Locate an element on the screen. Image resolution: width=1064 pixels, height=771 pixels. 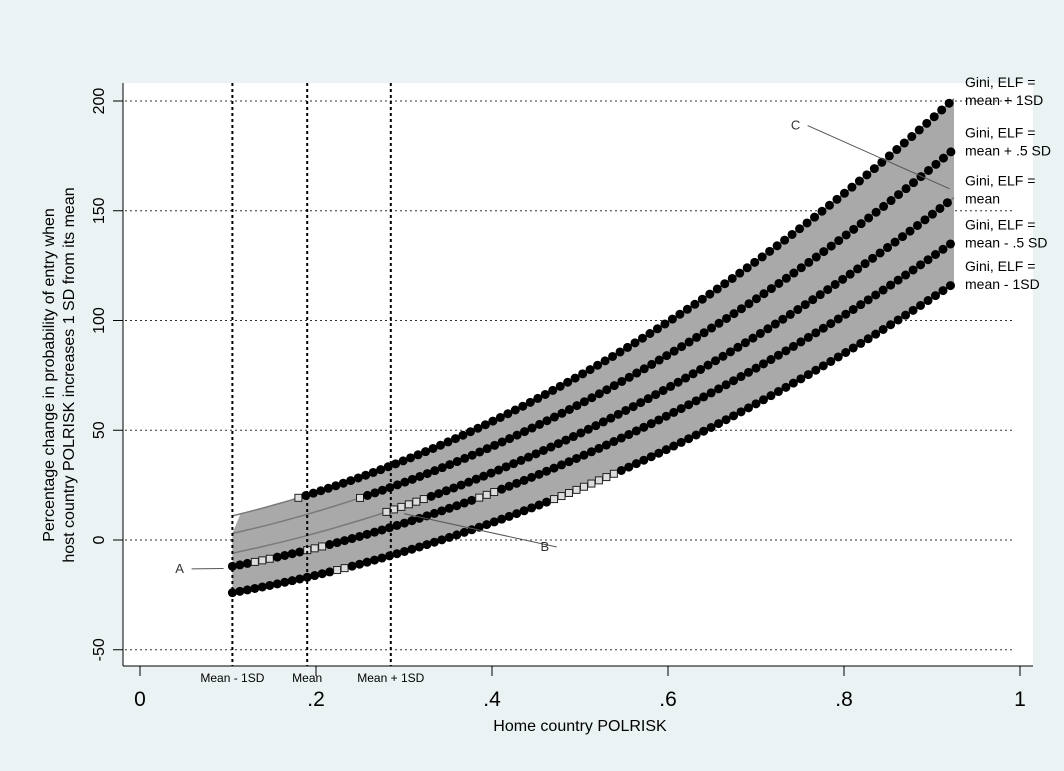
series-label-1: mean + .5 SD is located at coordinates (1008, 150).